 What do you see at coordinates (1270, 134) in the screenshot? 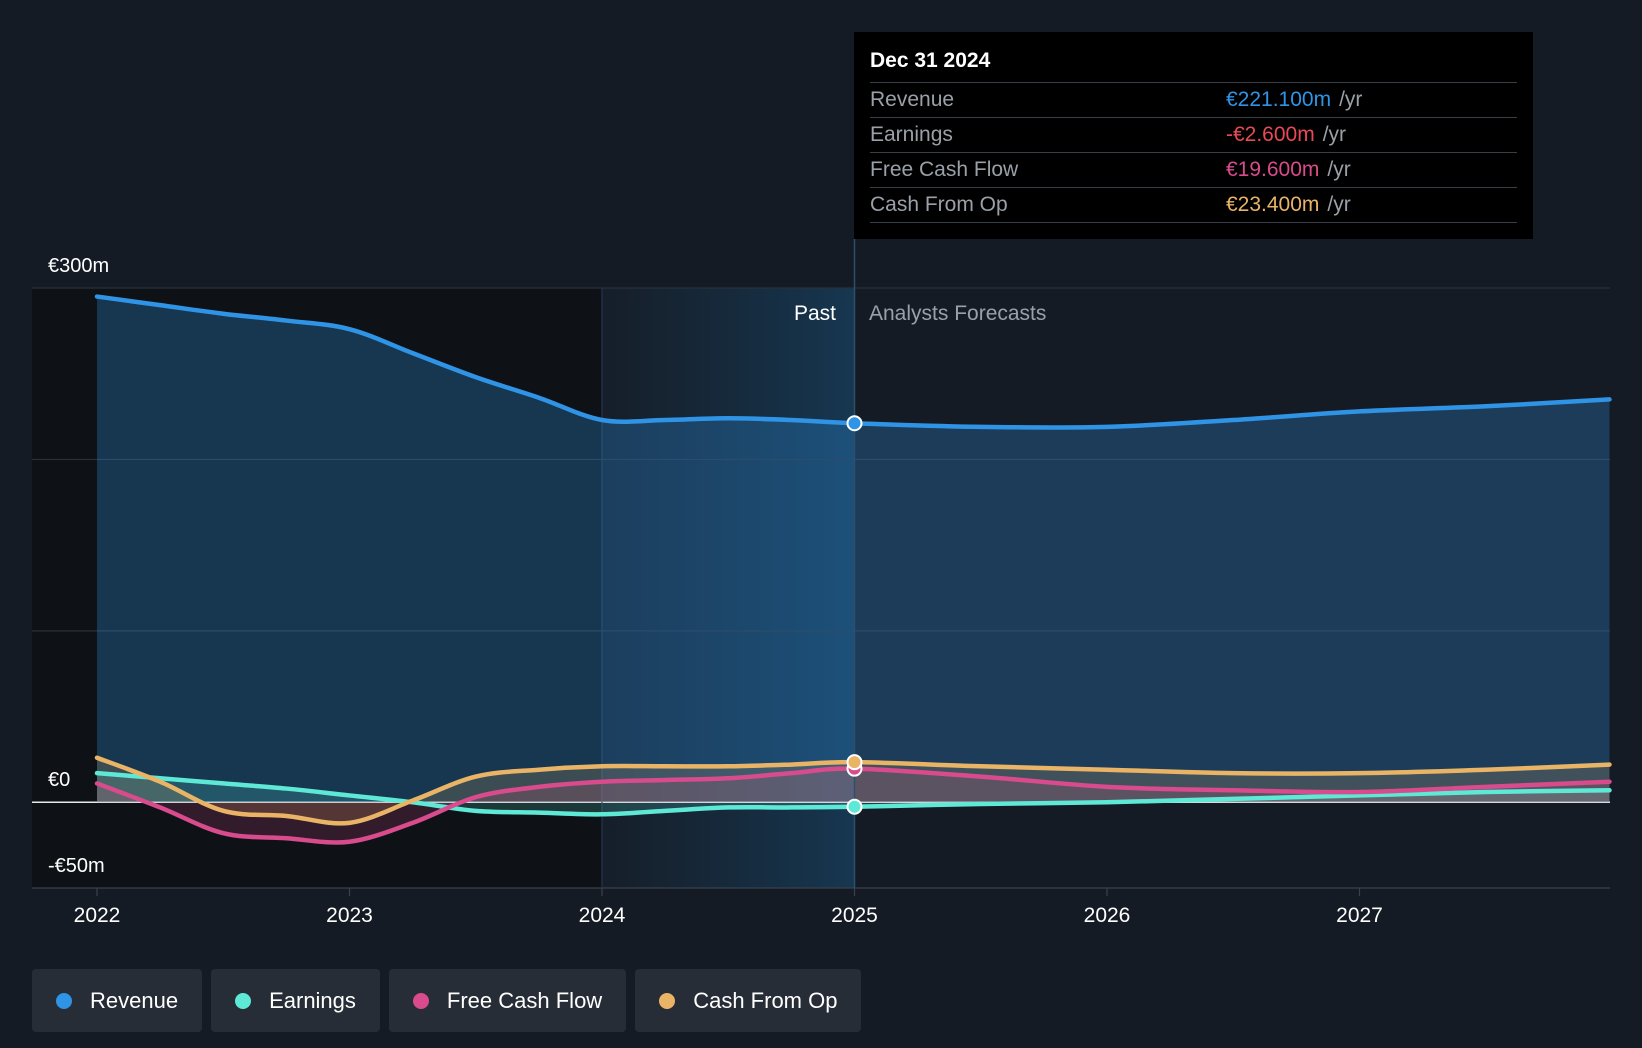
I see `tooltip-value: -€2.600m` at bounding box center [1270, 134].